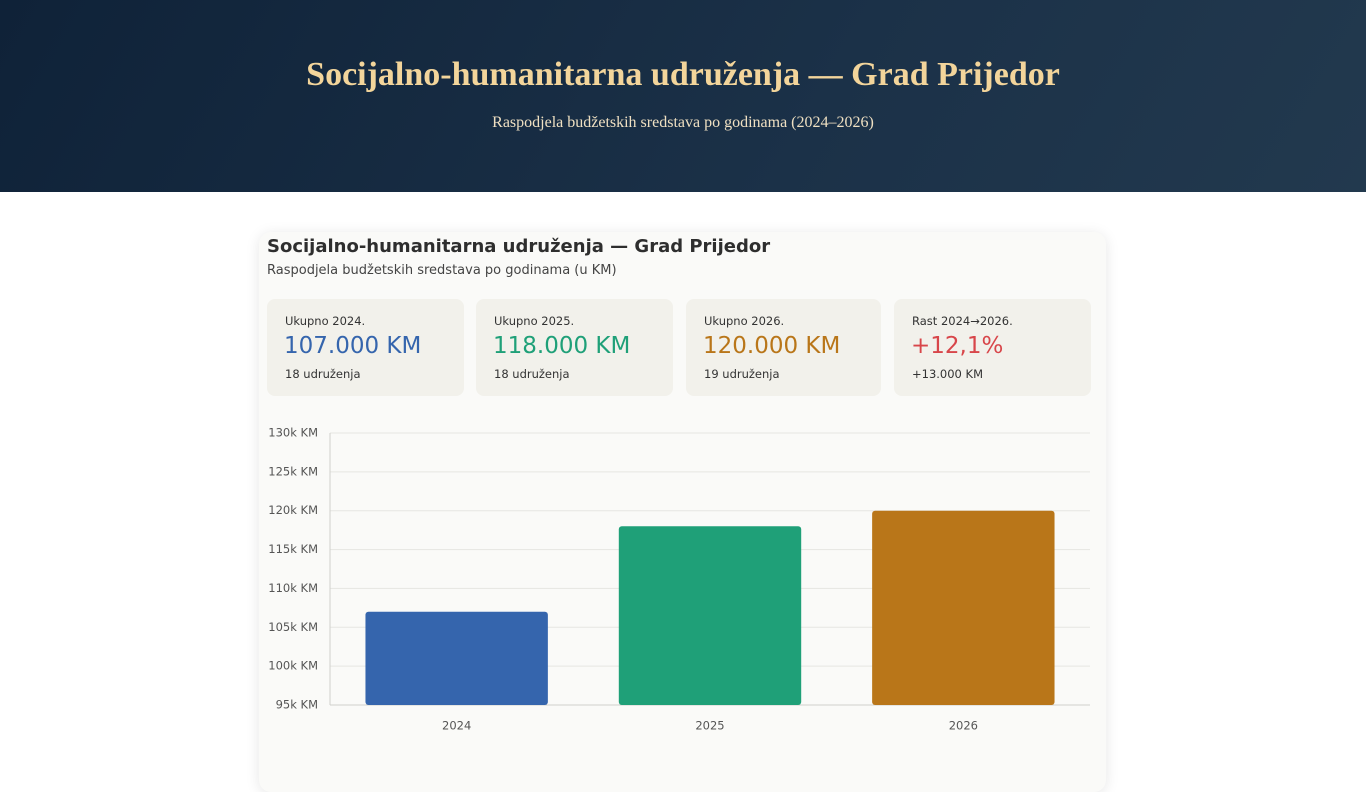  Describe the element at coordinates (562, 346) in the screenshot. I see `stat-value: 118.000 KM` at that location.